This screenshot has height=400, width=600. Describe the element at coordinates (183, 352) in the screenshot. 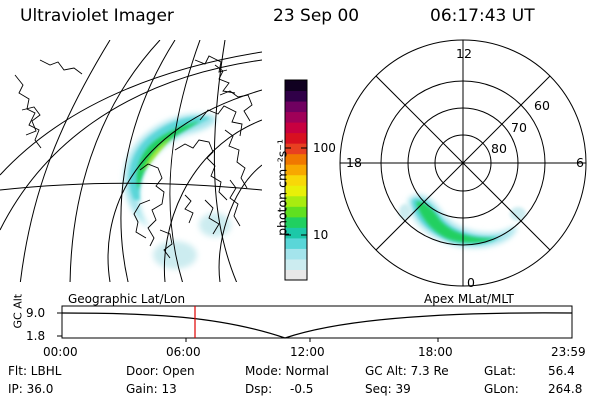

I see `timeline-xtick-0600: 06:00` at that location.